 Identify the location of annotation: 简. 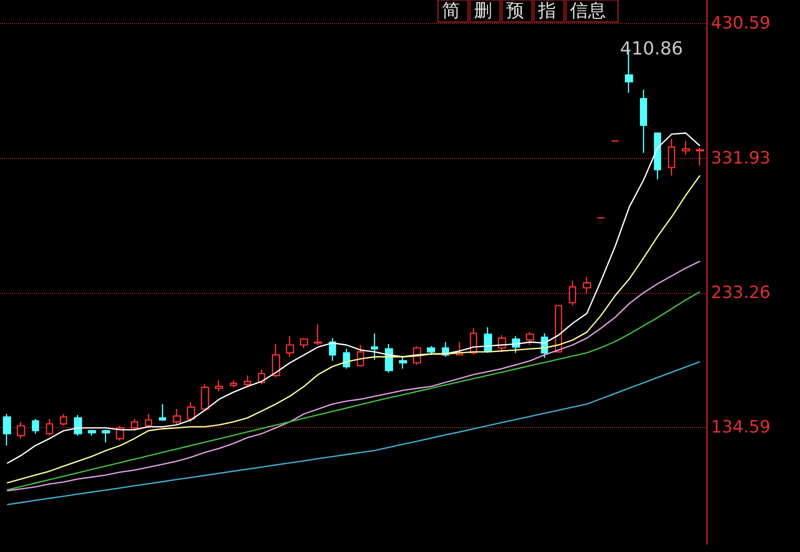
(451, 11).